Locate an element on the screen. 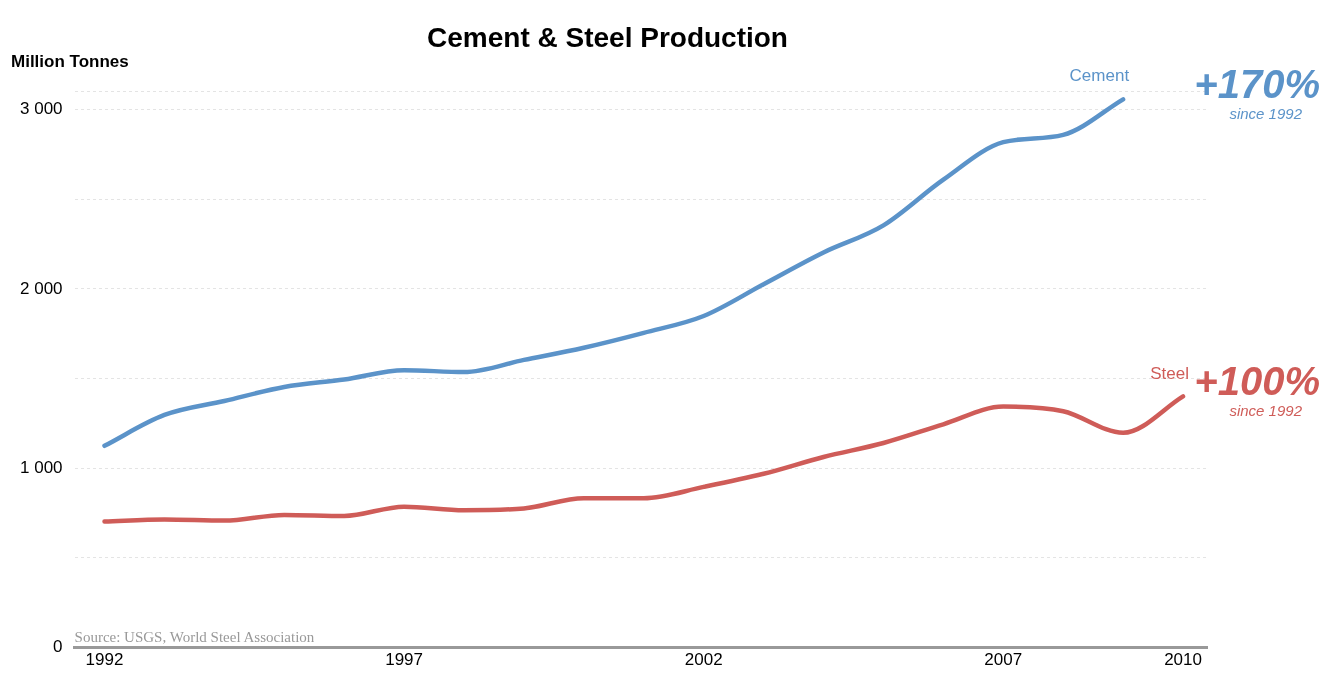 Image resolution: width=1333 pixels, height=682 pixels. y-tick-label: 3 000 is located at coordinates (41, 109).